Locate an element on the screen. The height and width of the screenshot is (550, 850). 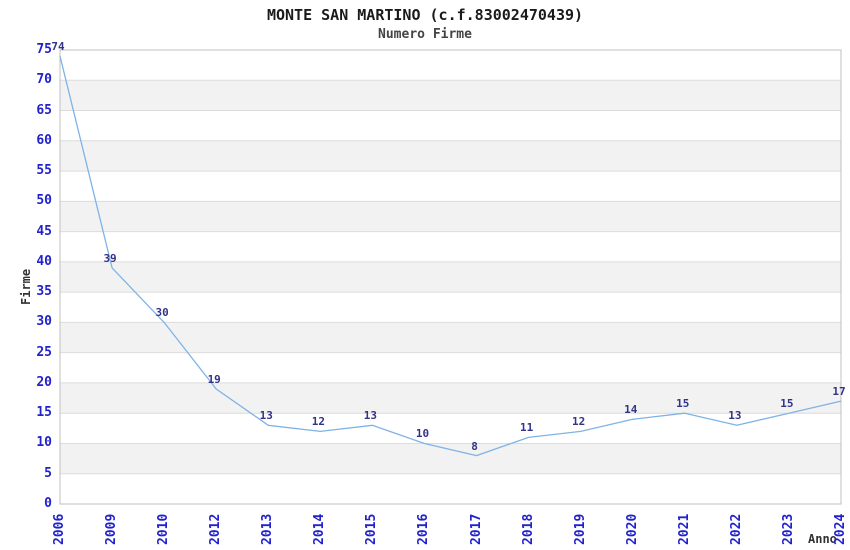
x-tick-label: 2014 is located at coordinates (320, 529).